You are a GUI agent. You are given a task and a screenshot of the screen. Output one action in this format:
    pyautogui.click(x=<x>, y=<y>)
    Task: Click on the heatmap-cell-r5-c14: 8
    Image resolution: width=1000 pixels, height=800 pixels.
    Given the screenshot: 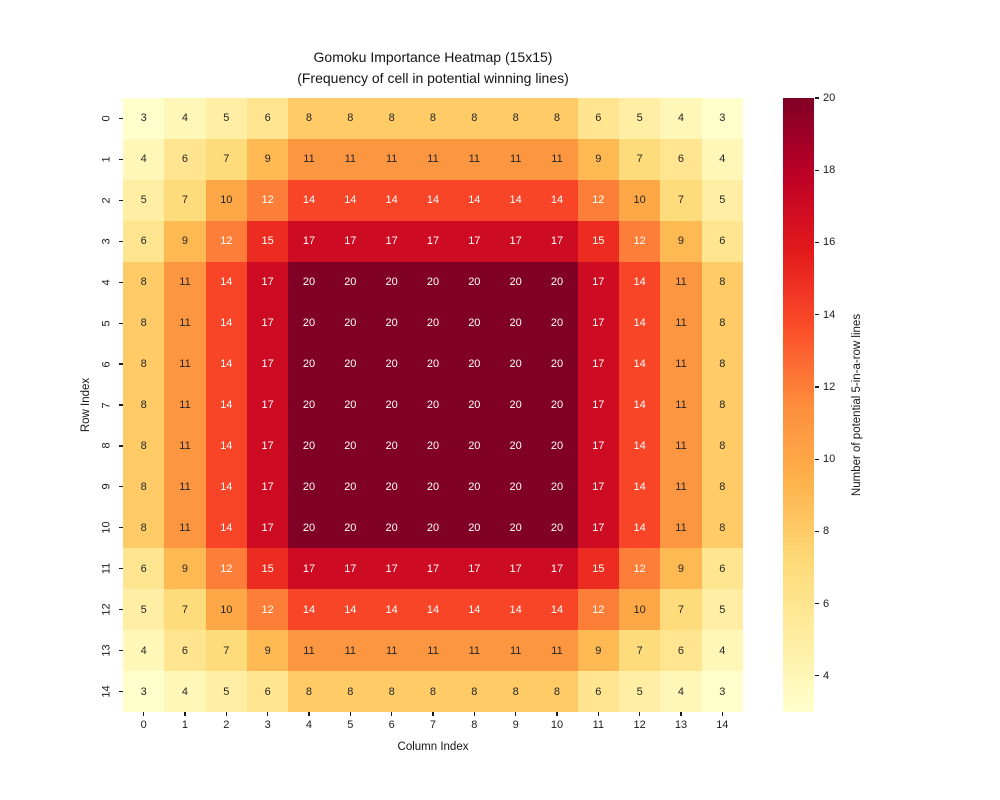 What is the action you would take?
    pyautogui.click(x=722, y=323)
    